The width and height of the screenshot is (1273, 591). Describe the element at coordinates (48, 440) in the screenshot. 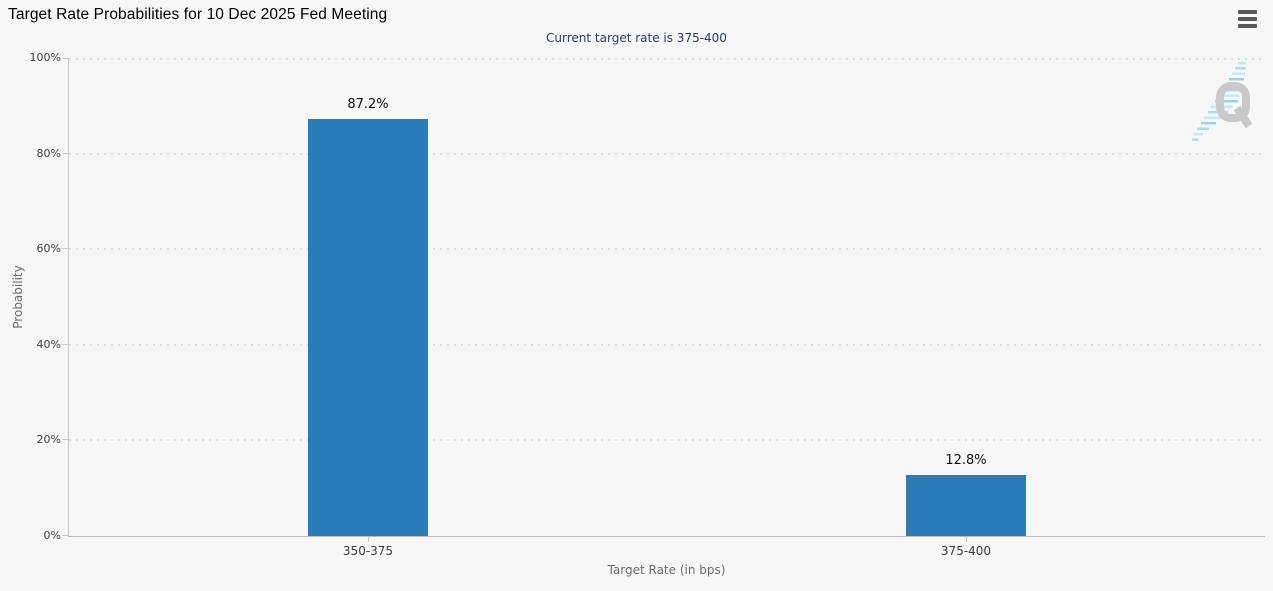

I see `y-tick-label: 20%` at that location.